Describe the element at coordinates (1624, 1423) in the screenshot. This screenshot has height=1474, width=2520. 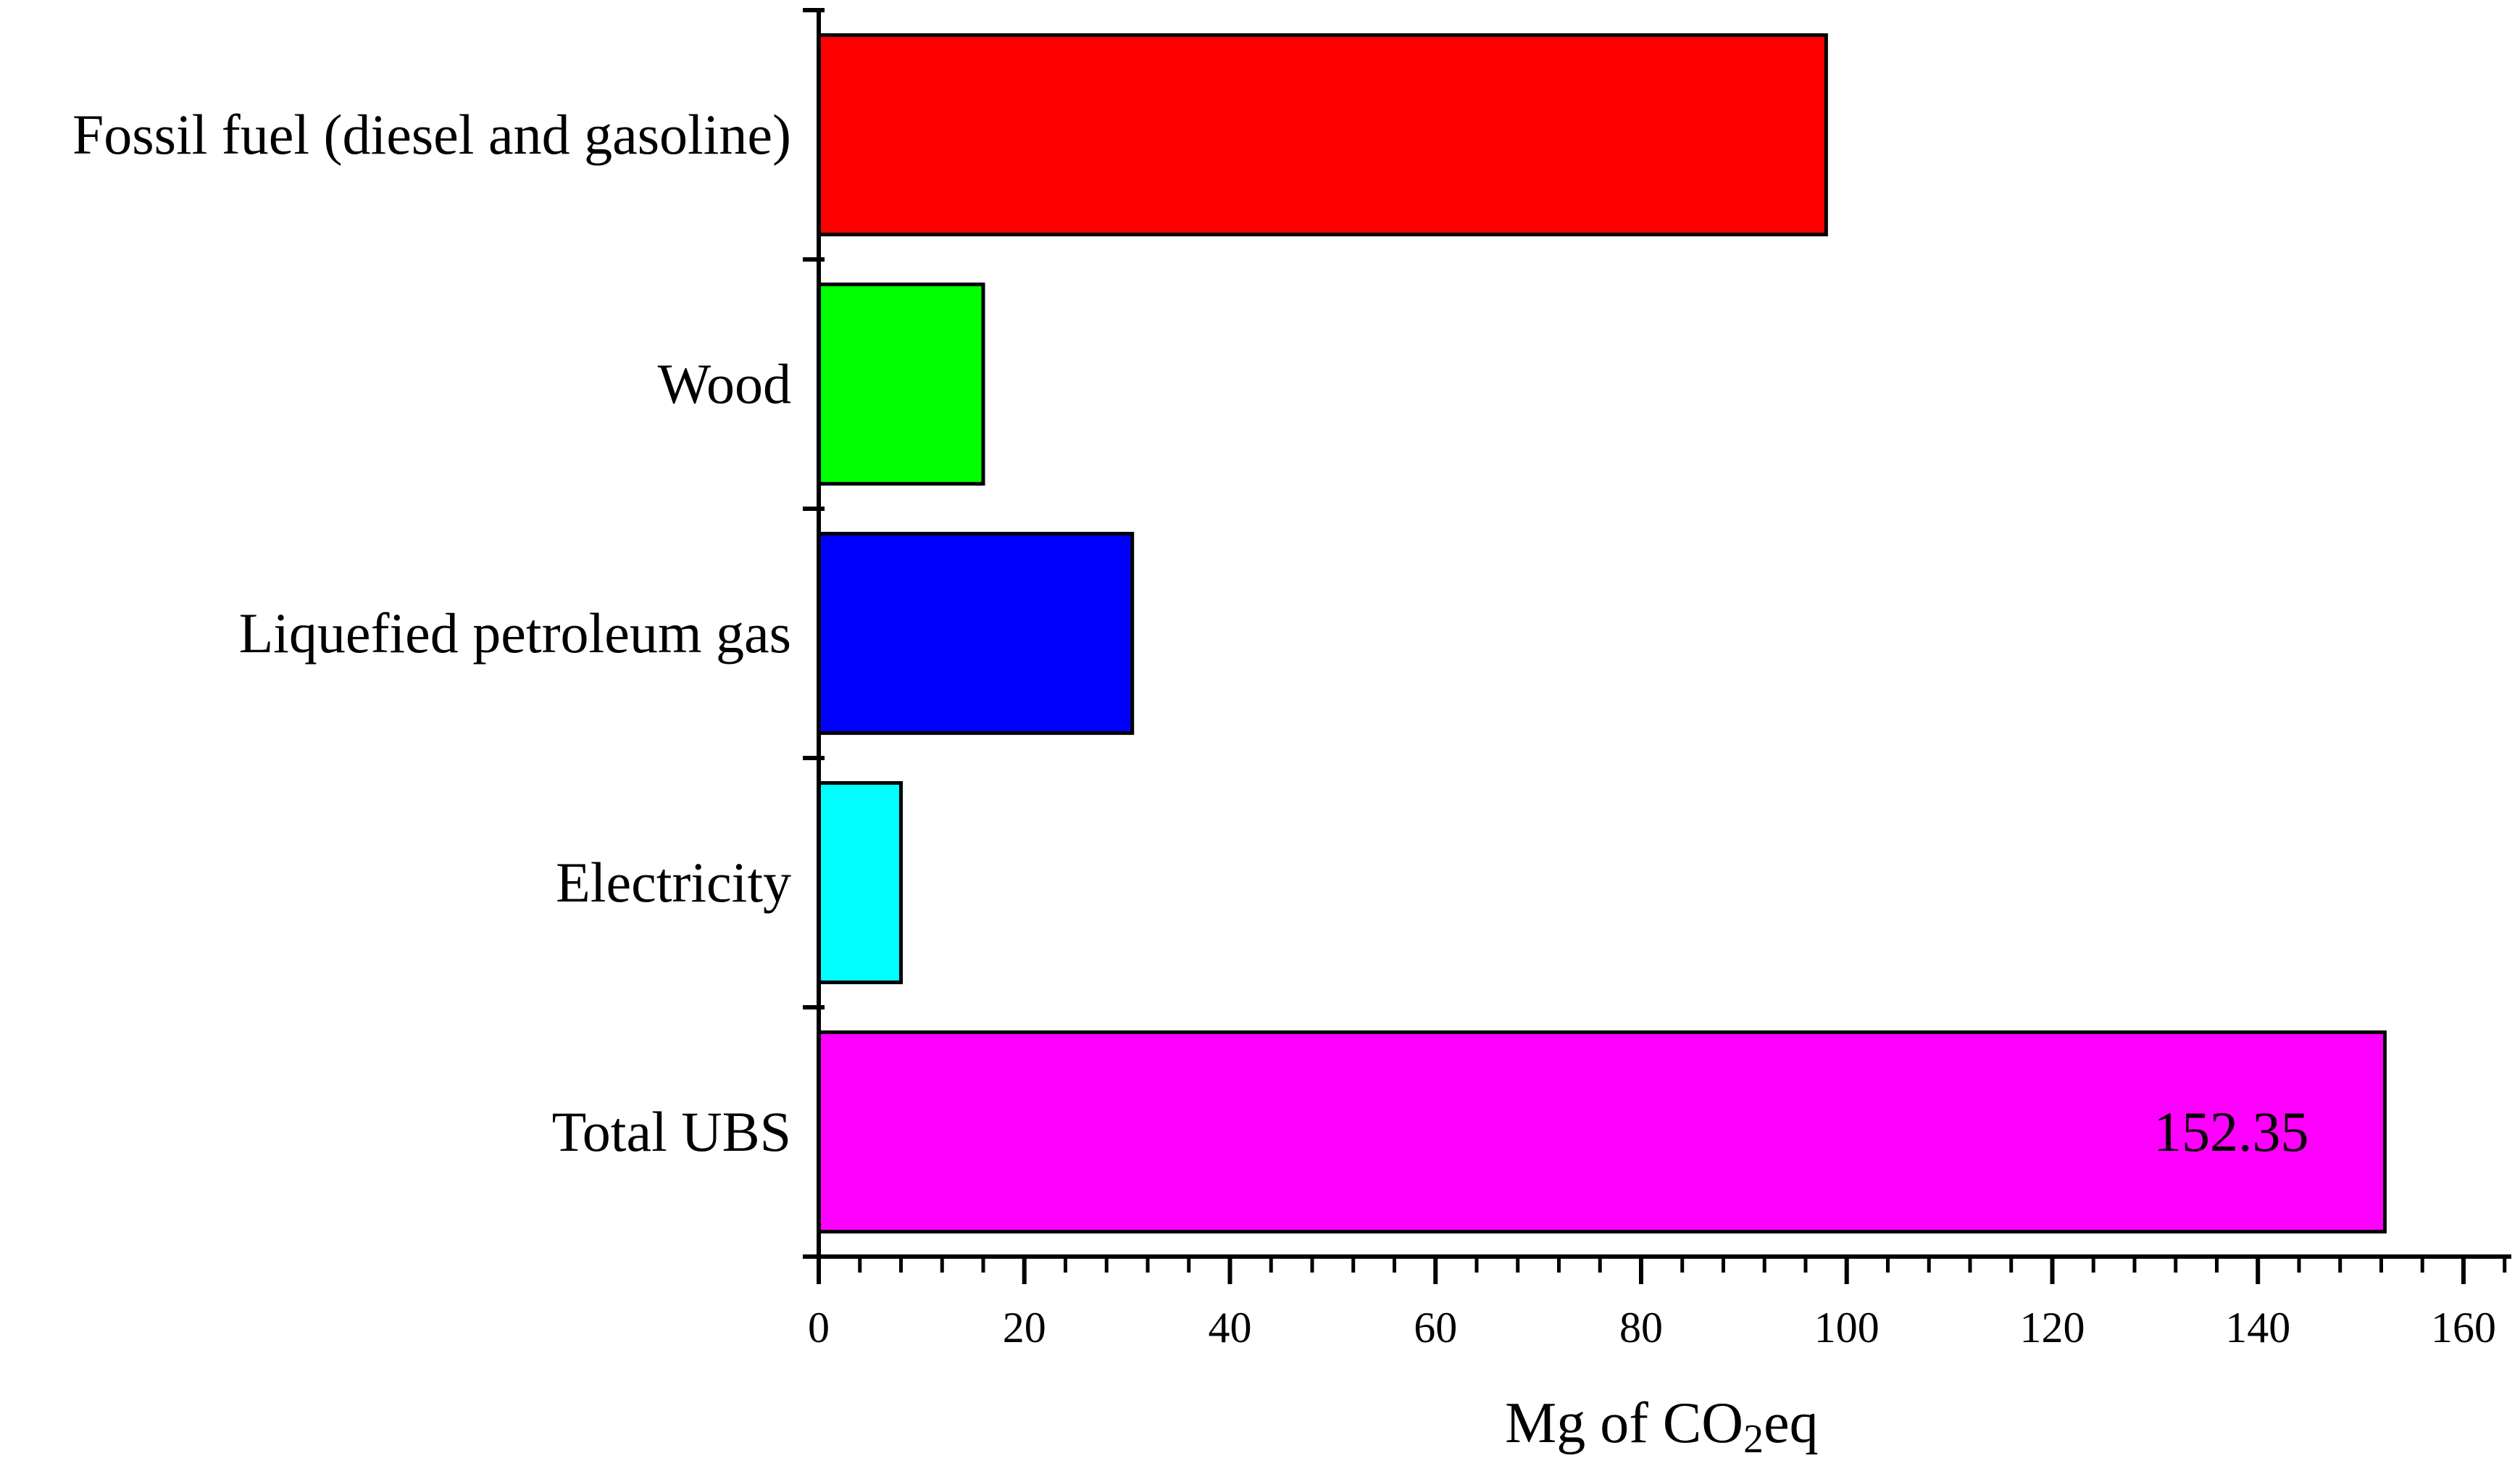
I see `x-axis-title-prefix: Mg of CO` at that location.